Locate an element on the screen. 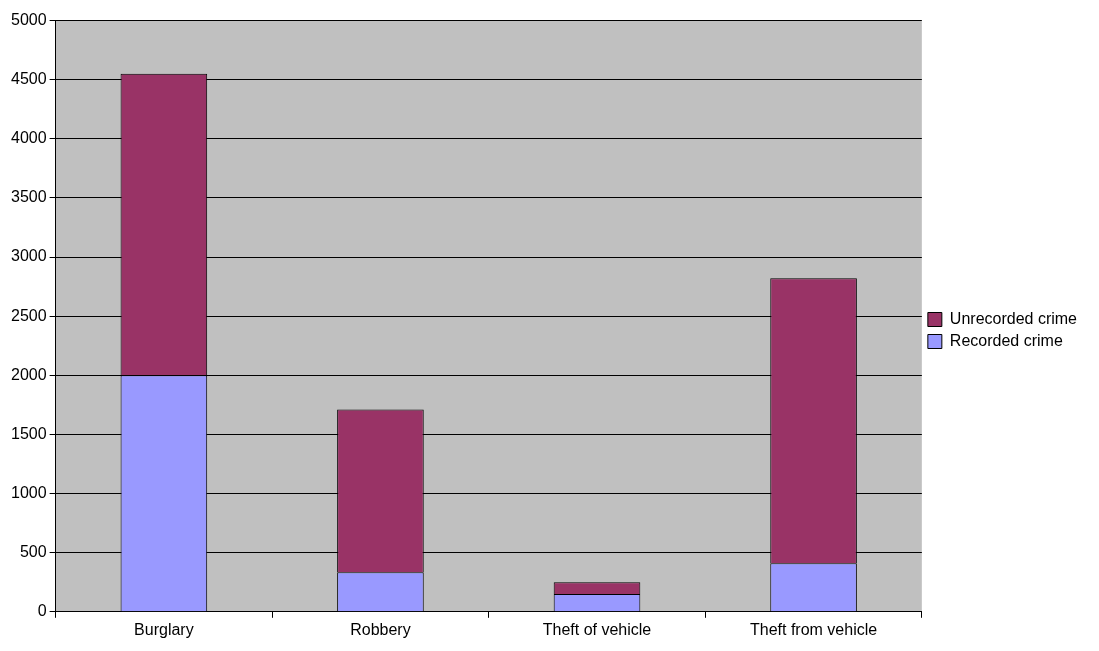 The height and width of the screenshot is (651, 1099). y-tick-label: 2000 is located at coordinates (29, 374).